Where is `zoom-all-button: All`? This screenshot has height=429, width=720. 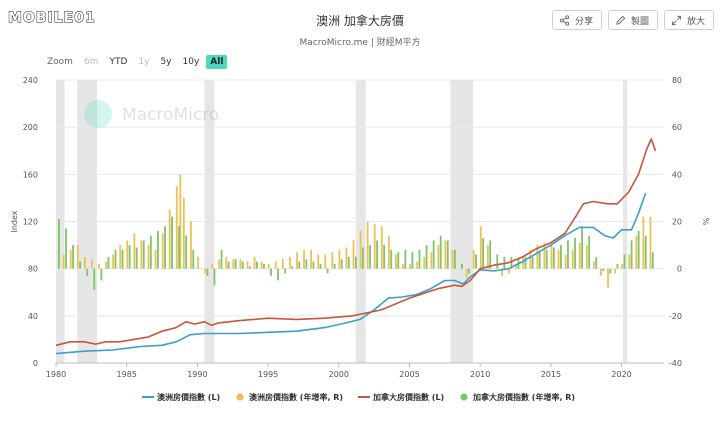 zoom-all-button: All is located at coordinates (217, 62).